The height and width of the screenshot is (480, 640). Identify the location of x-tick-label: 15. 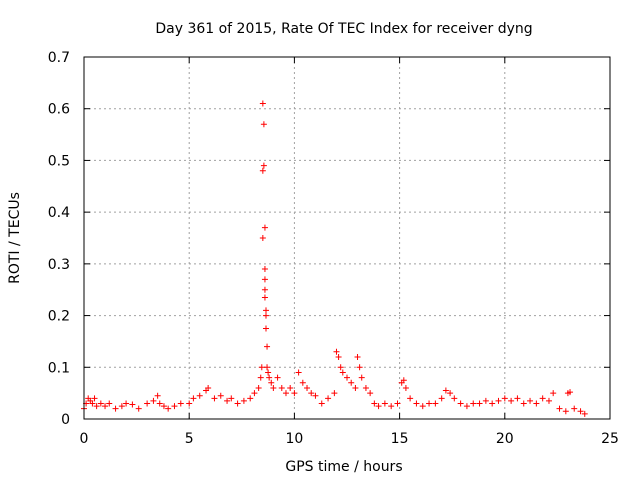
(400, 439).